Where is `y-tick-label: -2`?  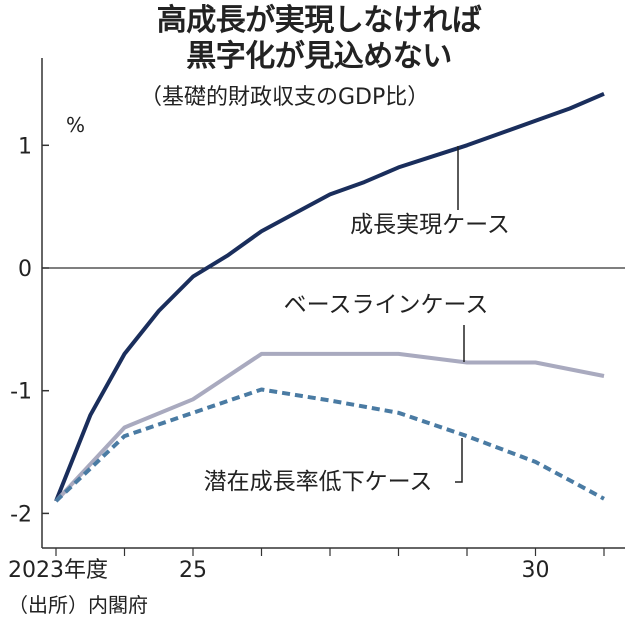
y-tick-label: -2 is located at coordinates (21, 514).